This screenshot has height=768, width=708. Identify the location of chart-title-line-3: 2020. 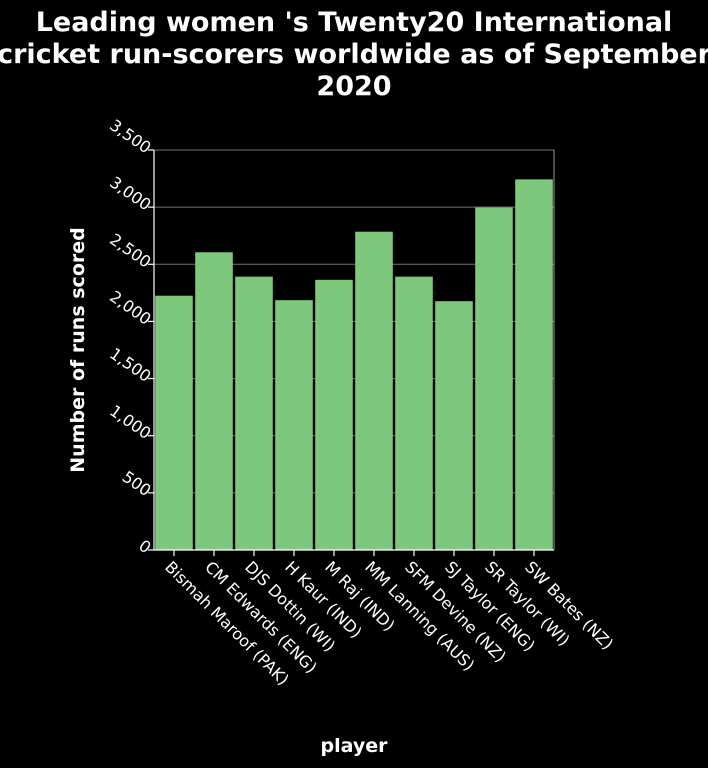
(353, 86).